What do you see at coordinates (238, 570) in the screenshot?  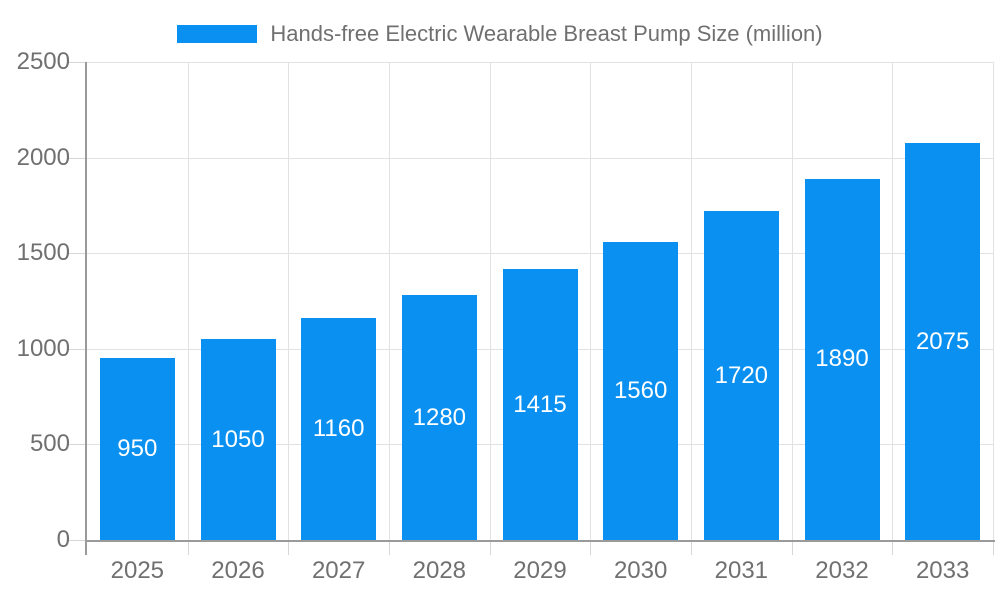 I see `x-tick-label: 2026` at bounding box center [238, 570].